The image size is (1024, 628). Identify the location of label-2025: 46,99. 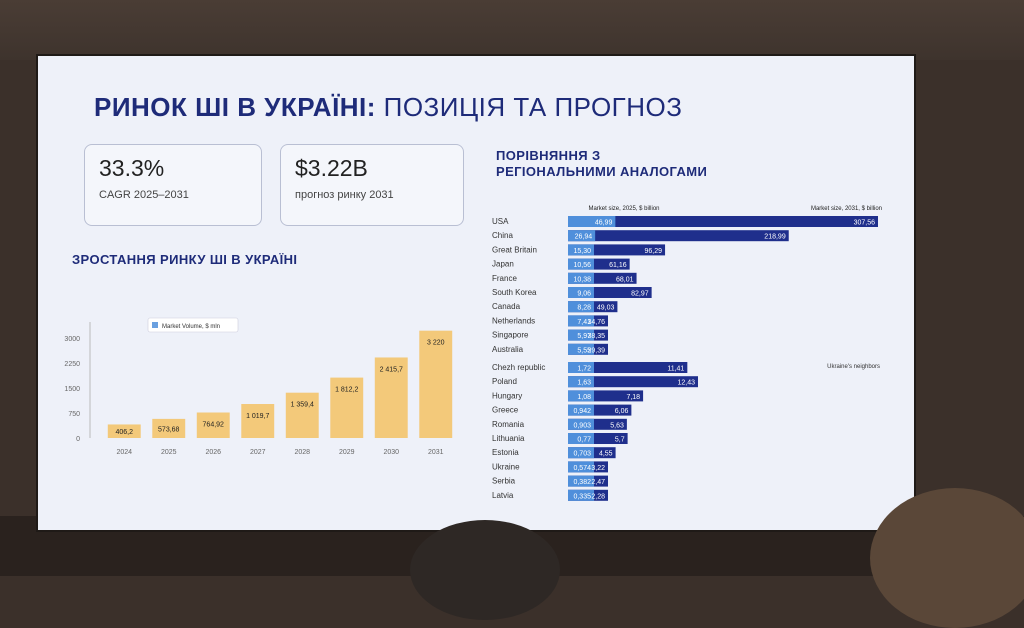
(604, 223).